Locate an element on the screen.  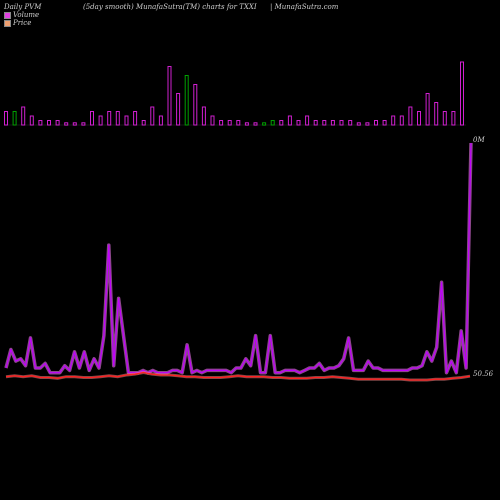
legend-volume: Volume is located at coordinates (21, 15).